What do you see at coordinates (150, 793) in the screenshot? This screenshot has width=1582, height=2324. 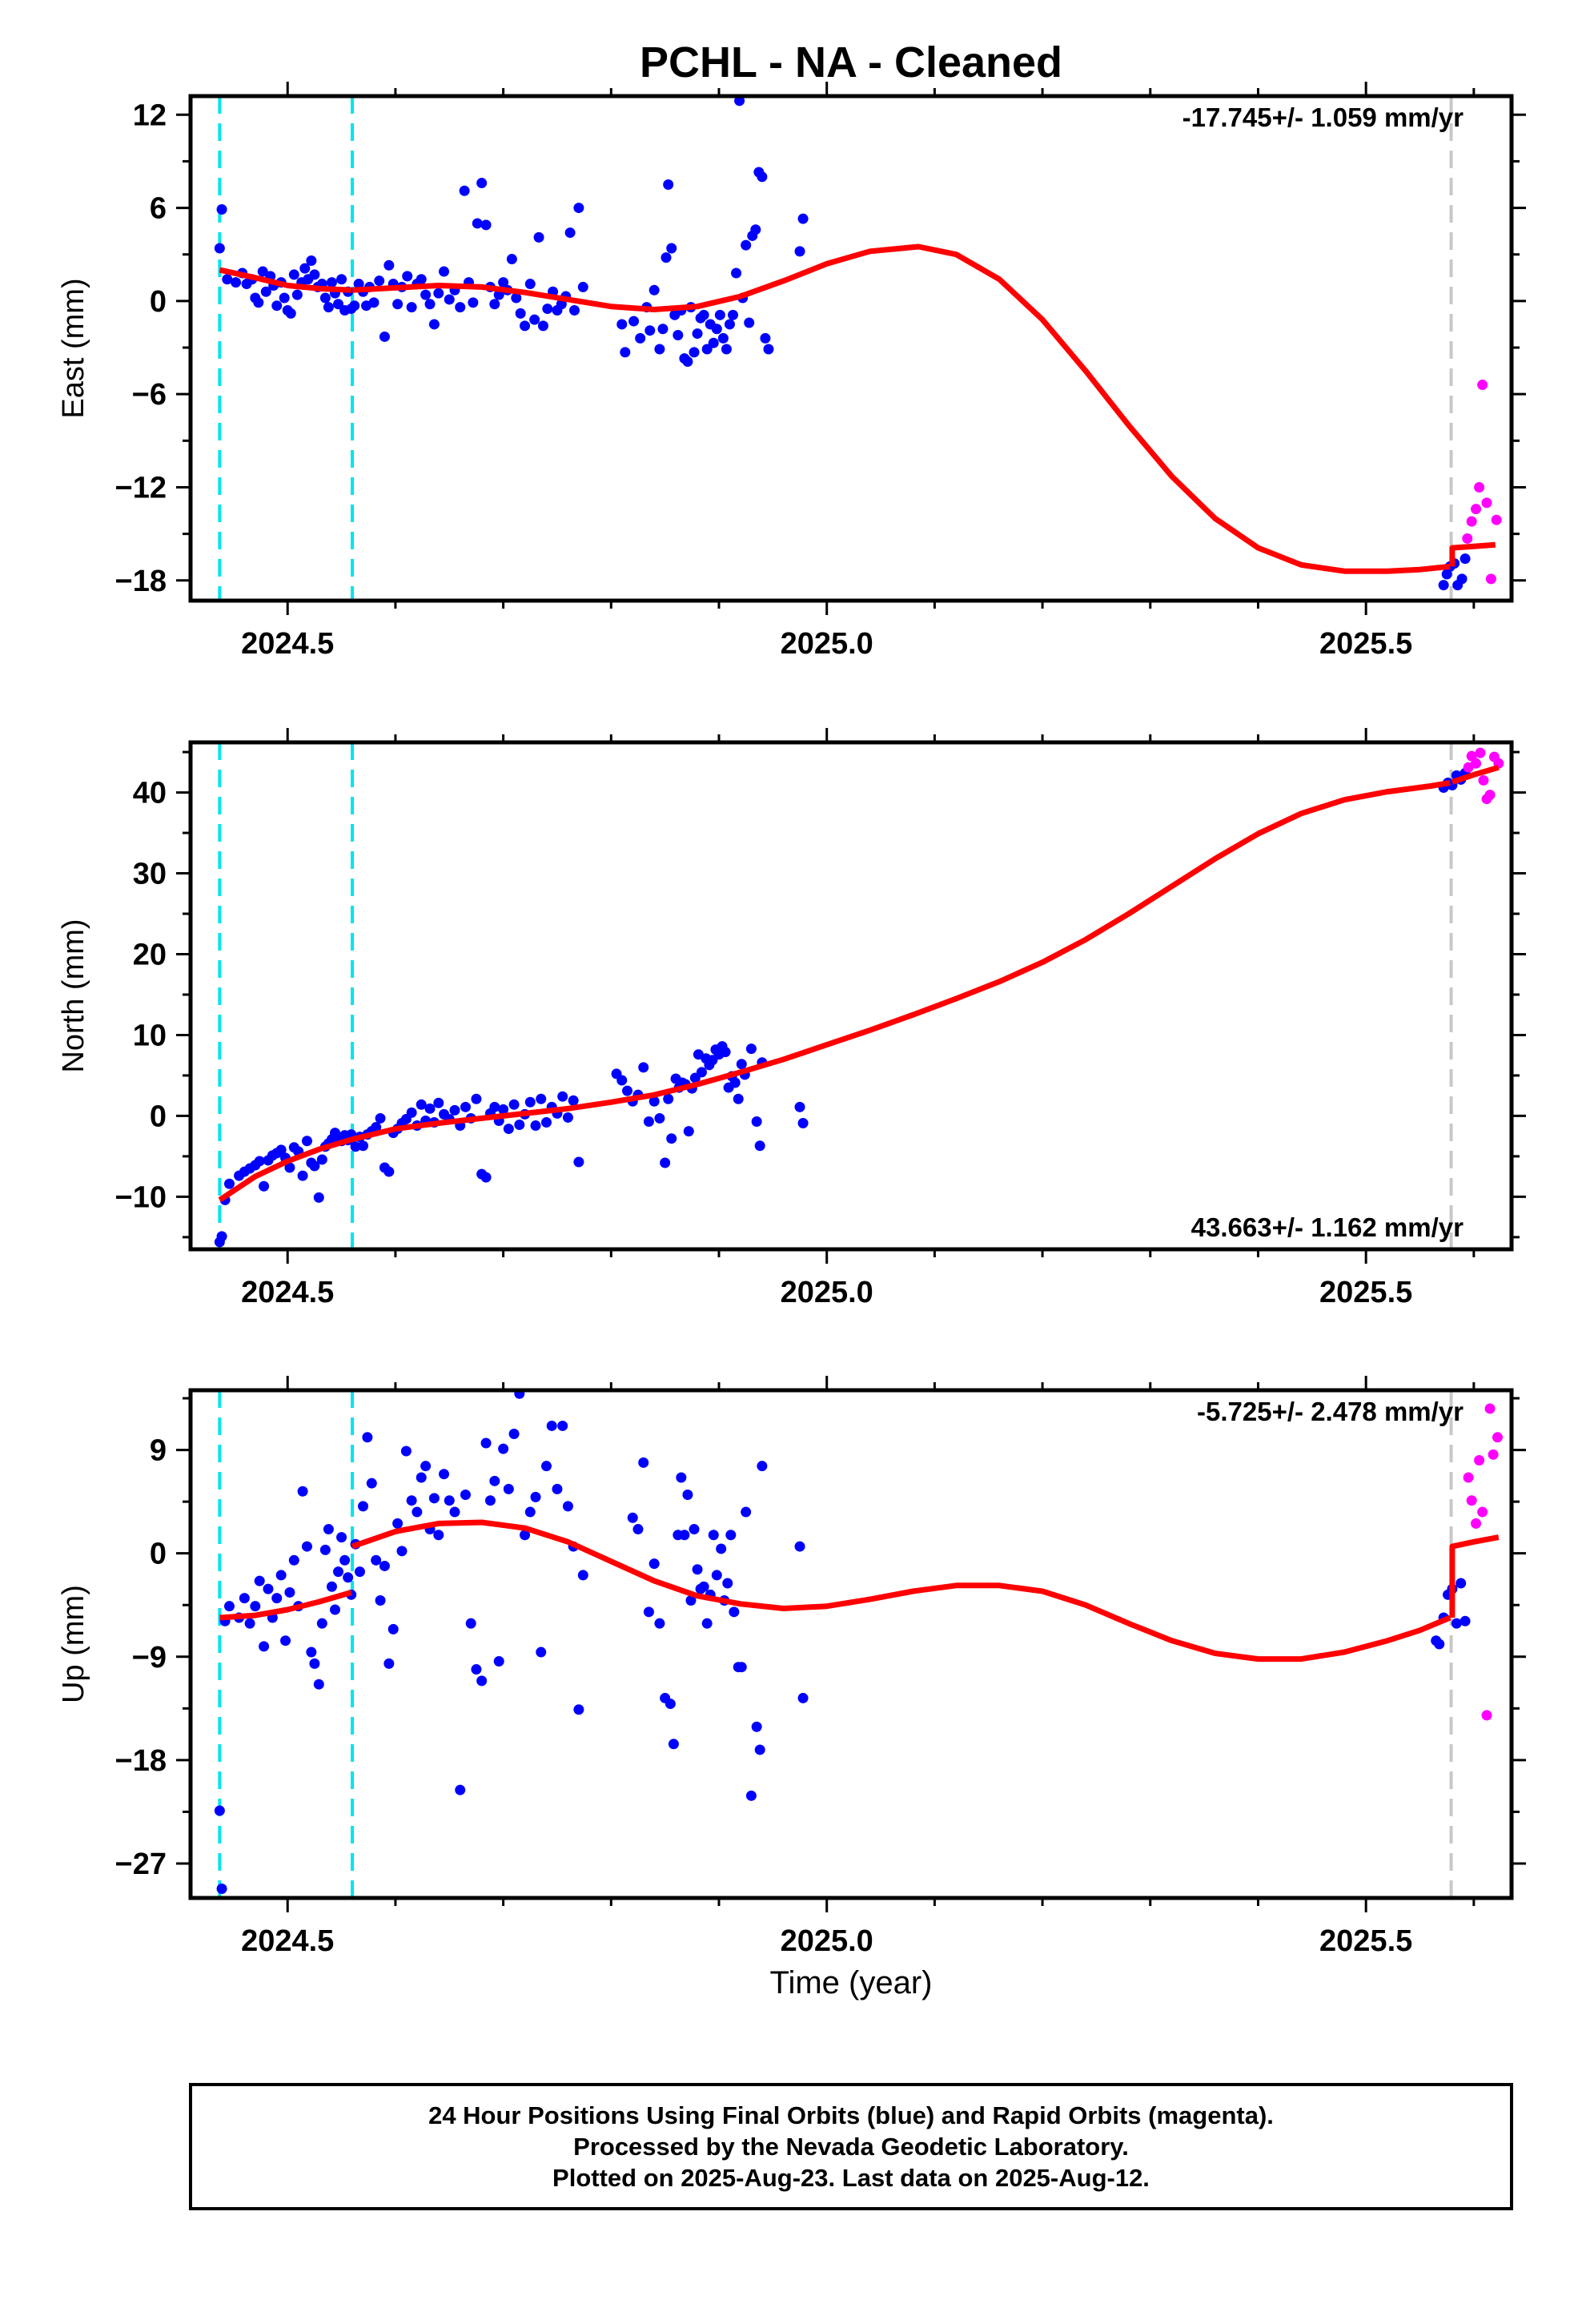 I see `y-tick-label: 40` at bounding box center [150, 793].